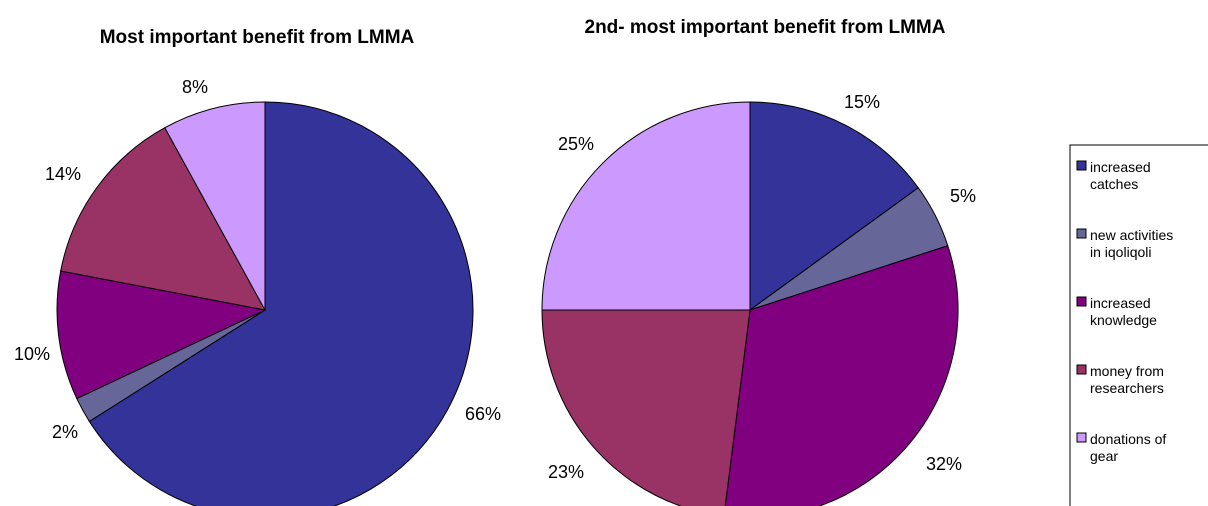 The image size is (1208, 506). What do you see at coordinates (765, 27) in the screenshot?
I see `chart-title-2: 2nd- most important benefit from LMMA` at bounding box center [765, 27].